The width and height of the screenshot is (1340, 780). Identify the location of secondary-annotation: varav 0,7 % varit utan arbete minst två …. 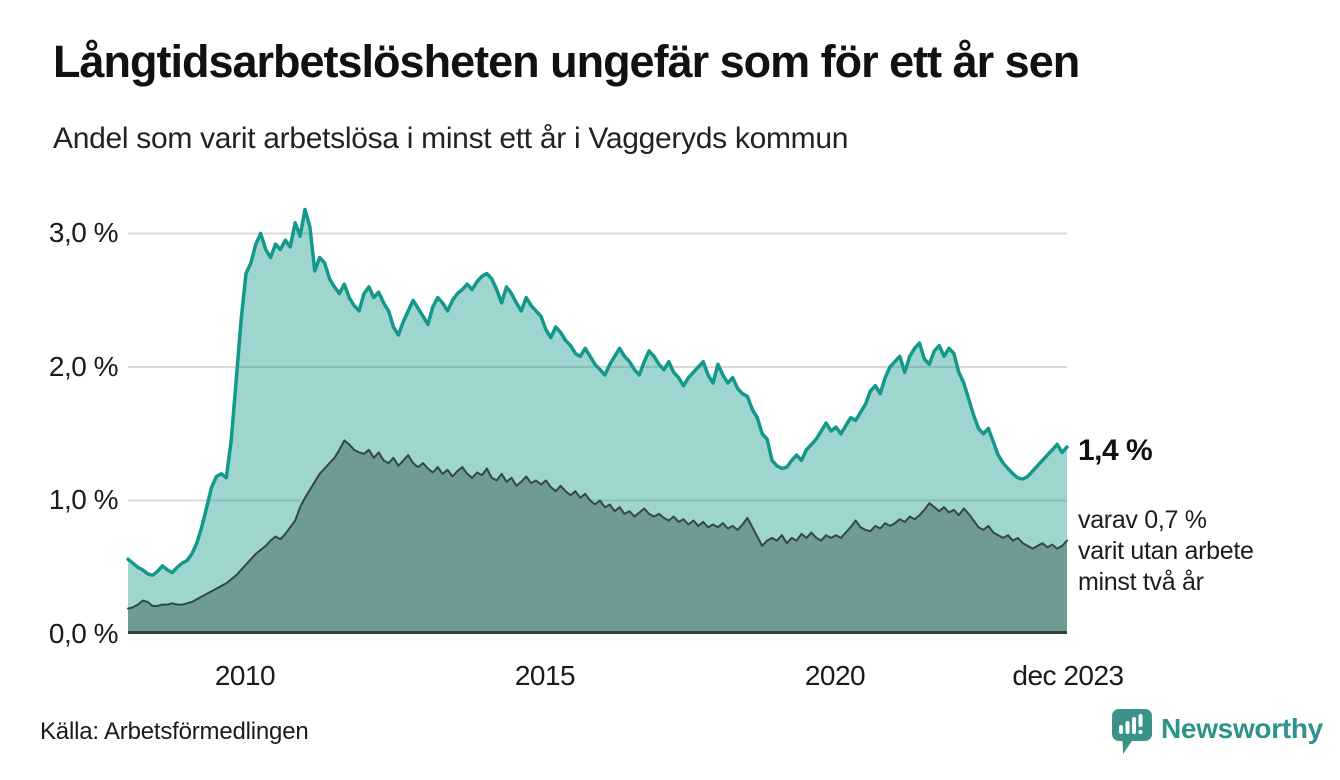
(1166, 551).